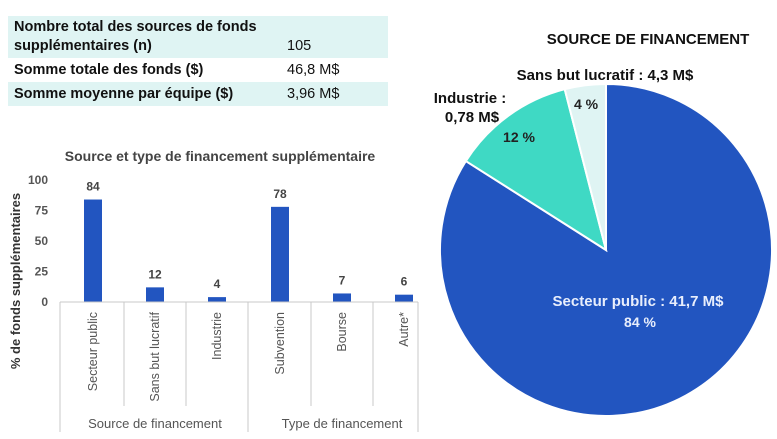 Image resolution: width=777 pixels, height=439 pixels. I want to click on y-tick-label: 0, so click(44, 302).